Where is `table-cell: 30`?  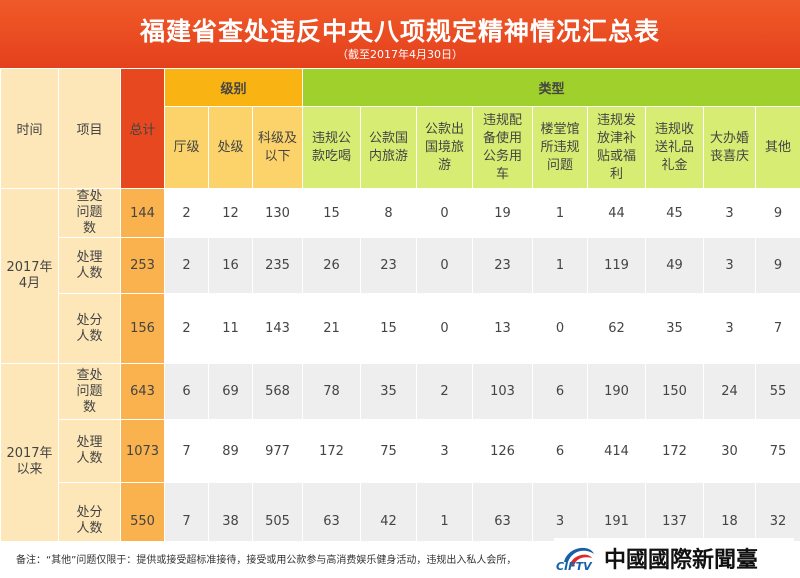
table-cell: 30 is located at coordinates (730, 451).